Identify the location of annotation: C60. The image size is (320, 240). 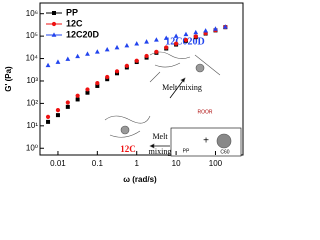
(224, 152).